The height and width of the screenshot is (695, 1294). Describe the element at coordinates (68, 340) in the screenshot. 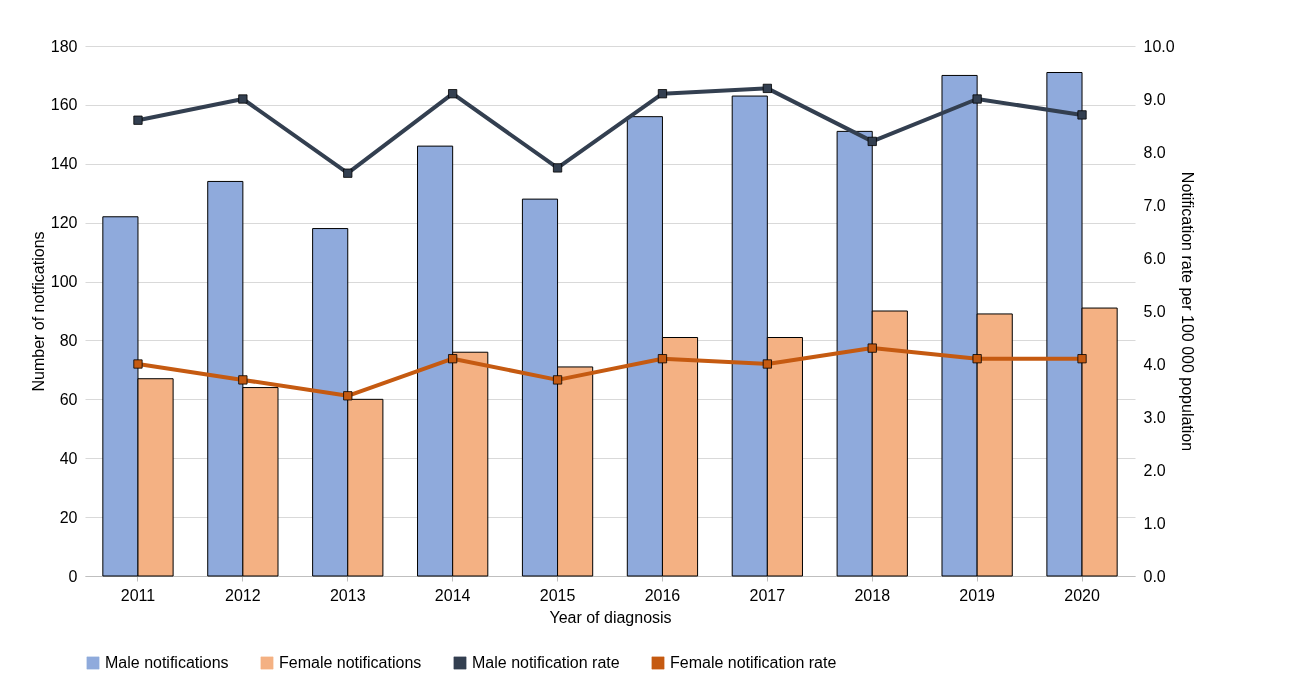

I see `y-tick-label: 80` at that location.